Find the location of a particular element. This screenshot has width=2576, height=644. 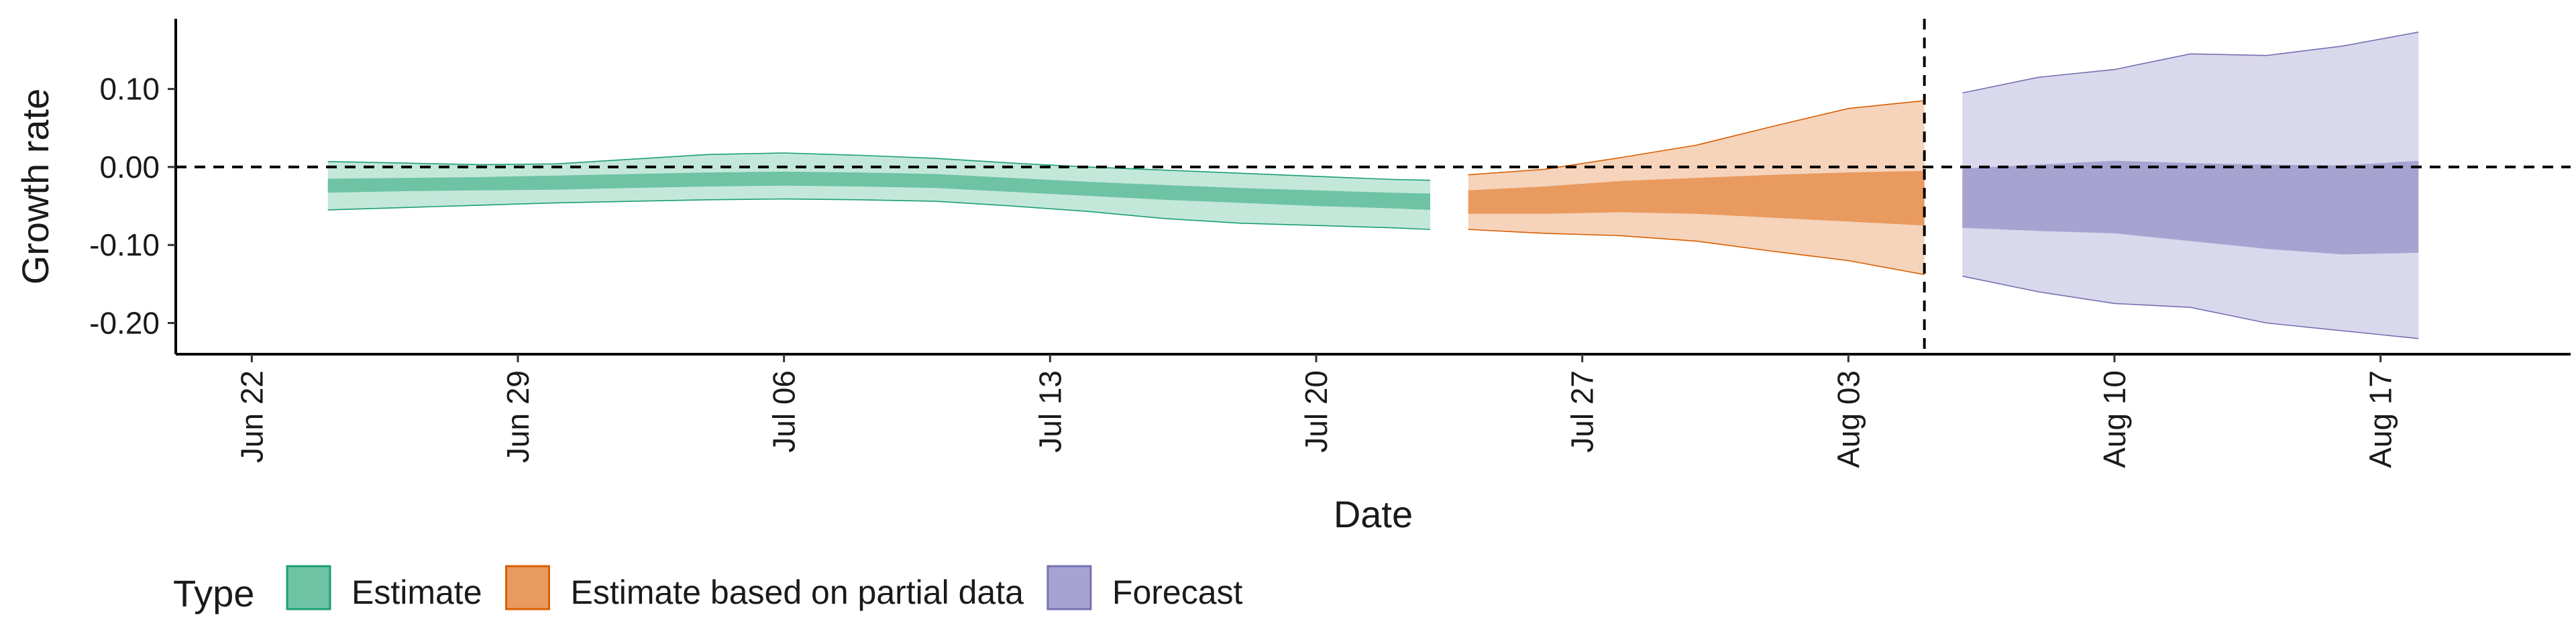

band-lower-edge-forecast is located at coordinates (2190, 307).